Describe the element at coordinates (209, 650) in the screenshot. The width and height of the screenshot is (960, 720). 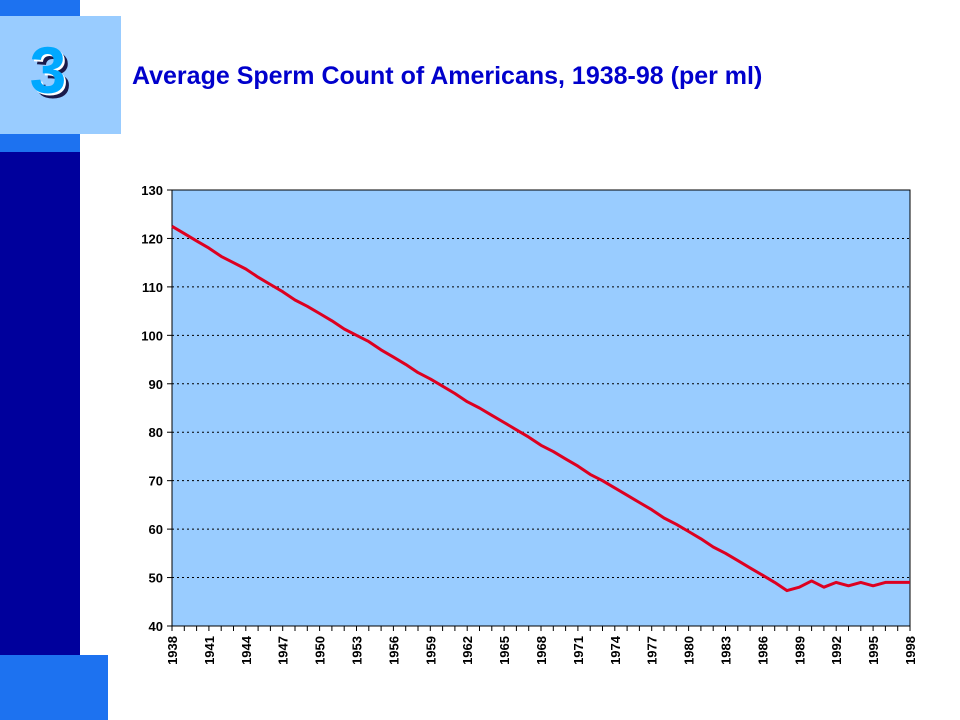
I see `x-tick-label: 1941` at that location.